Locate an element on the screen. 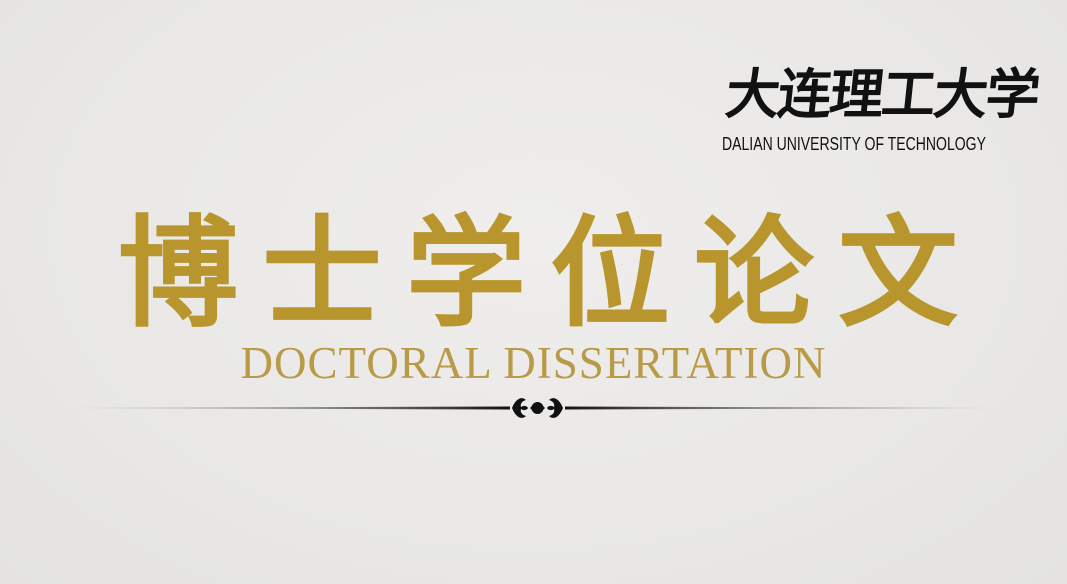 The height and width of the screenshot is (584, 1067). divider-line-right is located at coordinates (795, 408).